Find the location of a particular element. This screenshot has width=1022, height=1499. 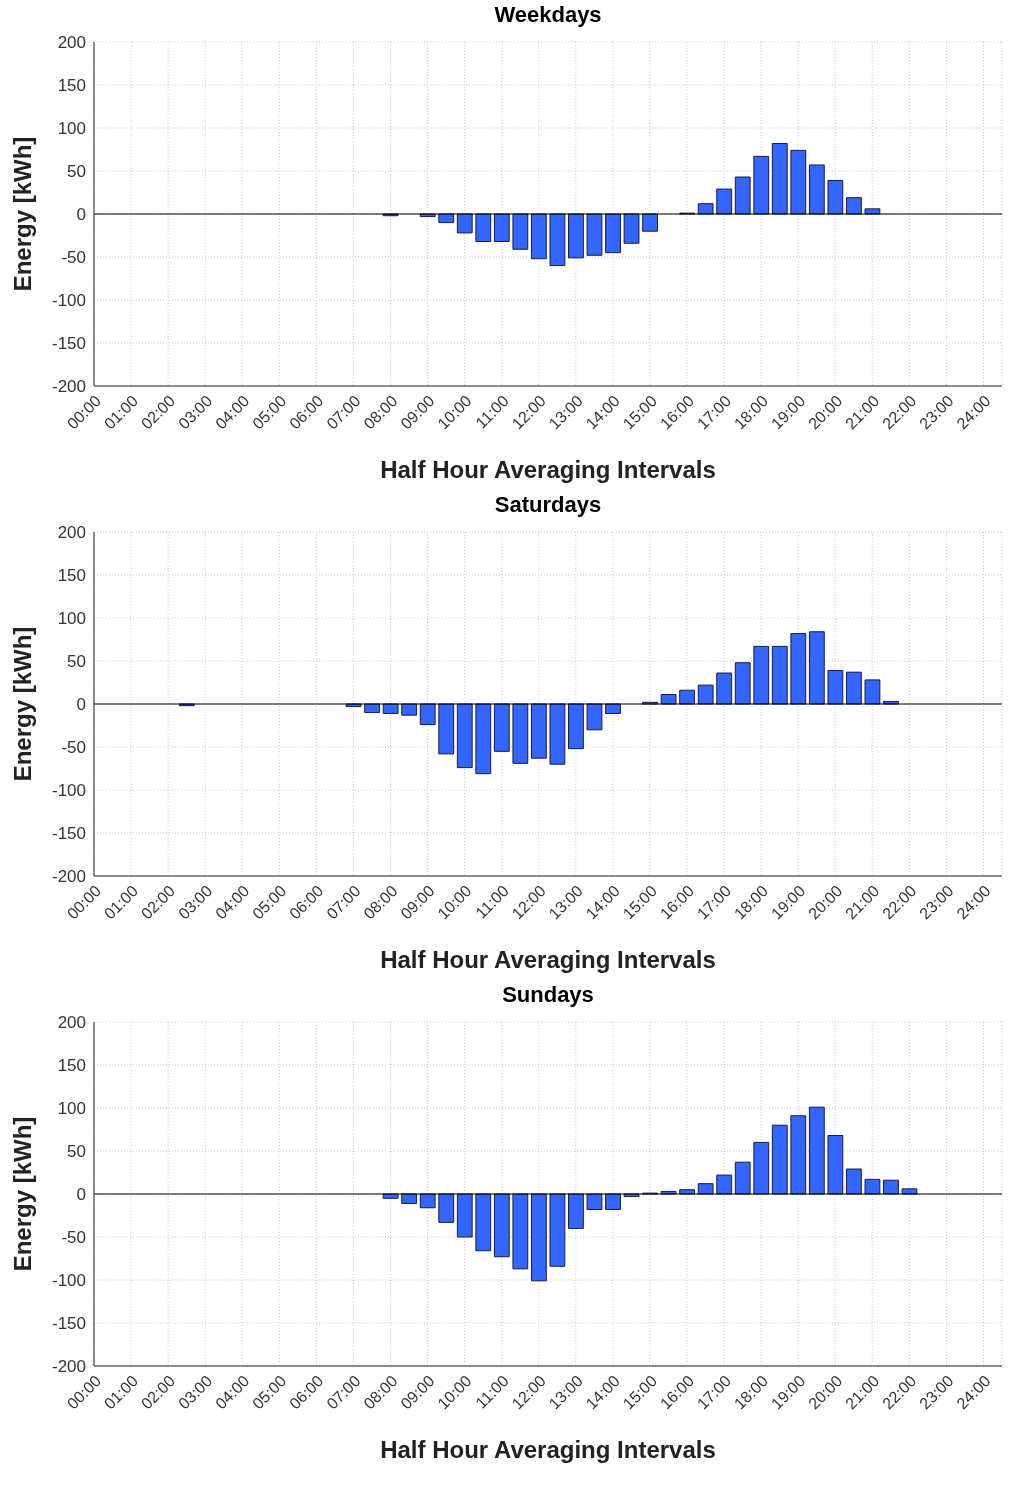

chart-title: Weekdays is located at coordinates (548, 15).